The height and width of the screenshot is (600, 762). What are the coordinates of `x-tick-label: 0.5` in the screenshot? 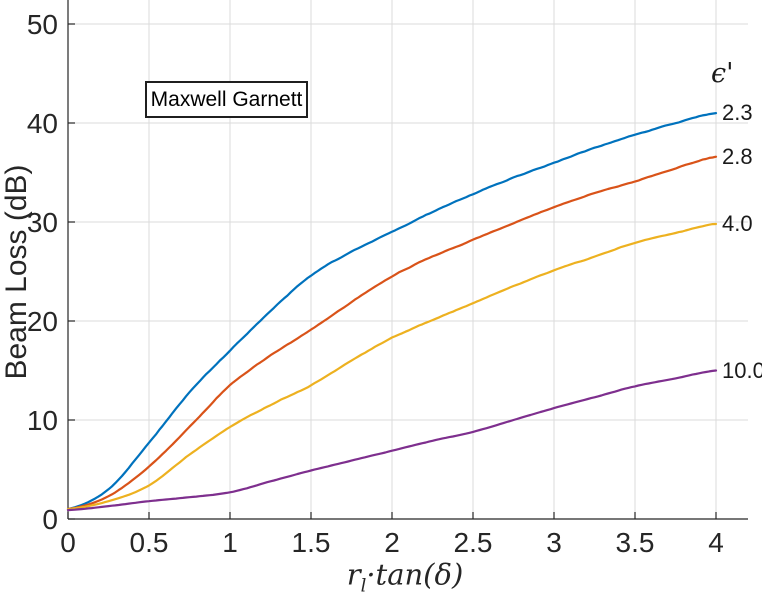 It's located at (149, 542).